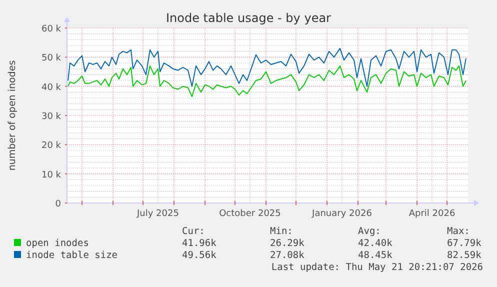 This screenshot has height=287, width=497. What do you see at coordinates (12, 115) in the screenshot?
I see `y-axis-title: number of open inodes` at bounding box center [12, 115].